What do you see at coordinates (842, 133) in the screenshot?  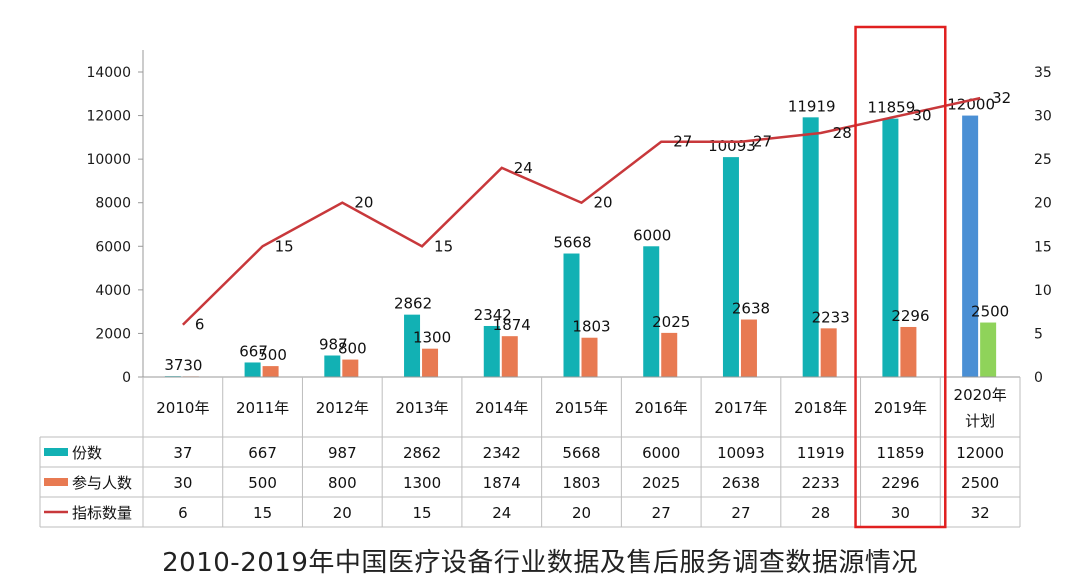 I see `line-point-label: 28` at bounding box center [842, 133].